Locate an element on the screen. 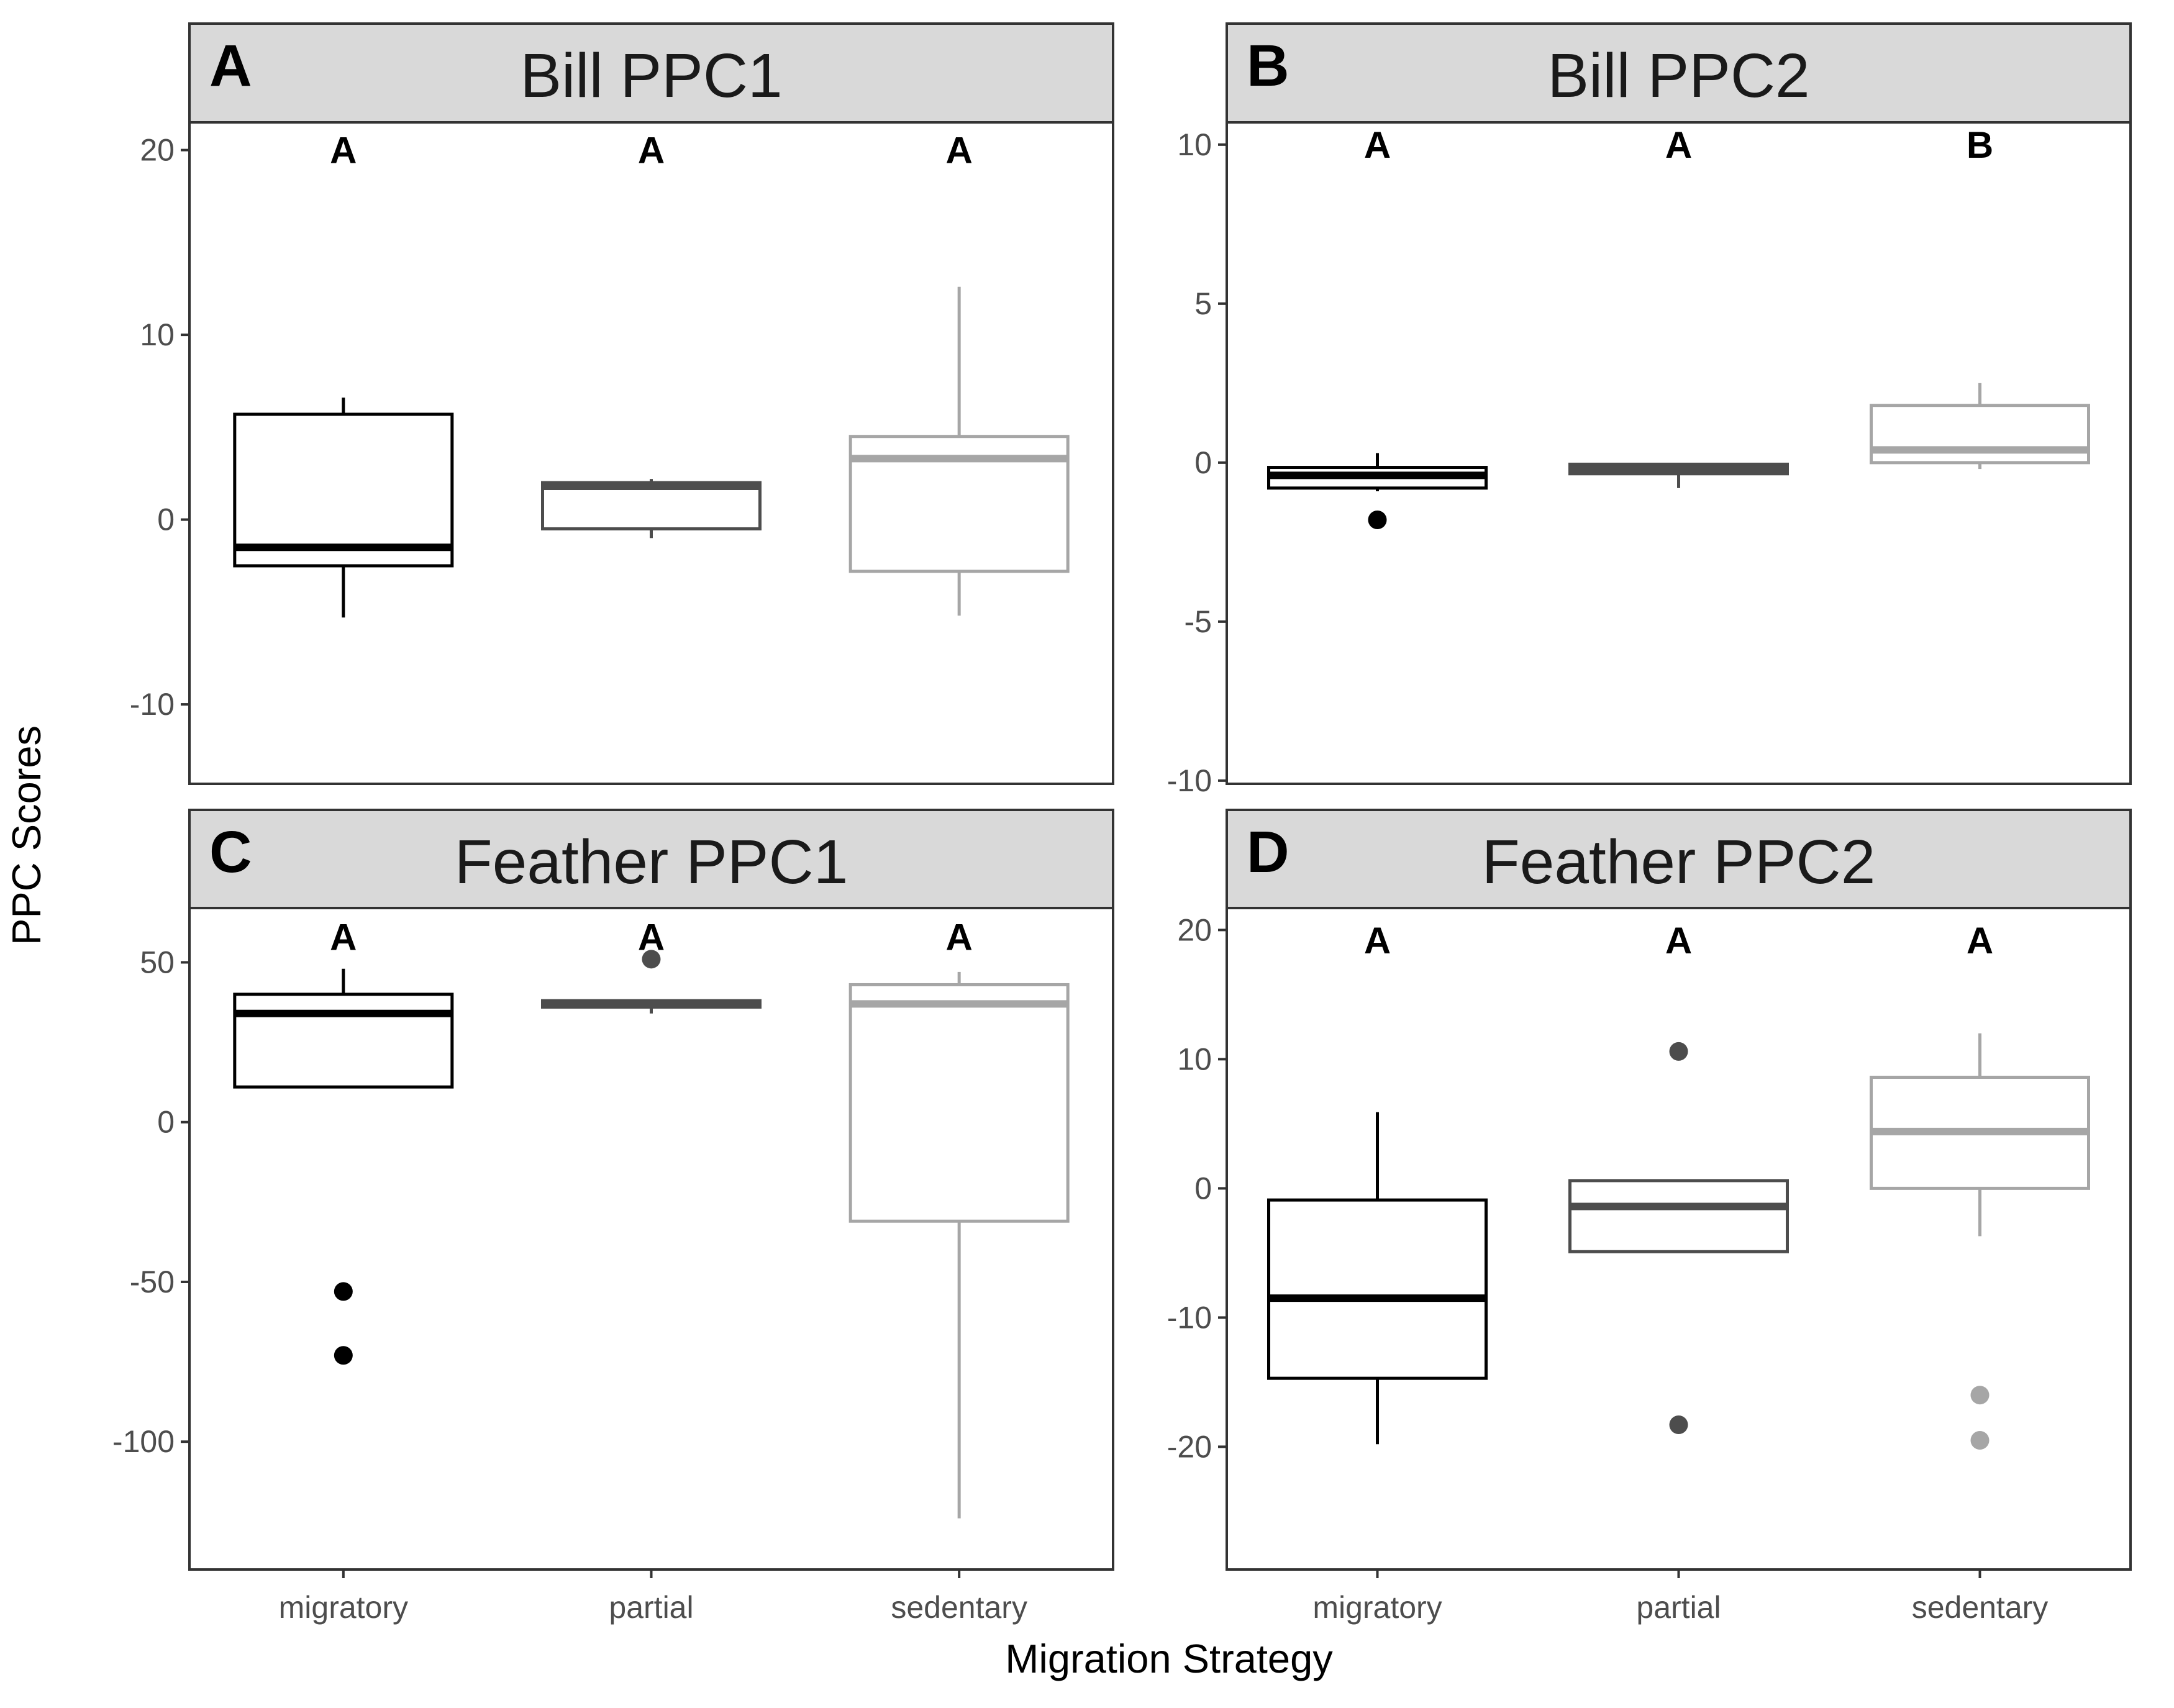 The width and height of the screenshot is (2174, 1708). panel-tag: B is located at coordinates (1268, 66).